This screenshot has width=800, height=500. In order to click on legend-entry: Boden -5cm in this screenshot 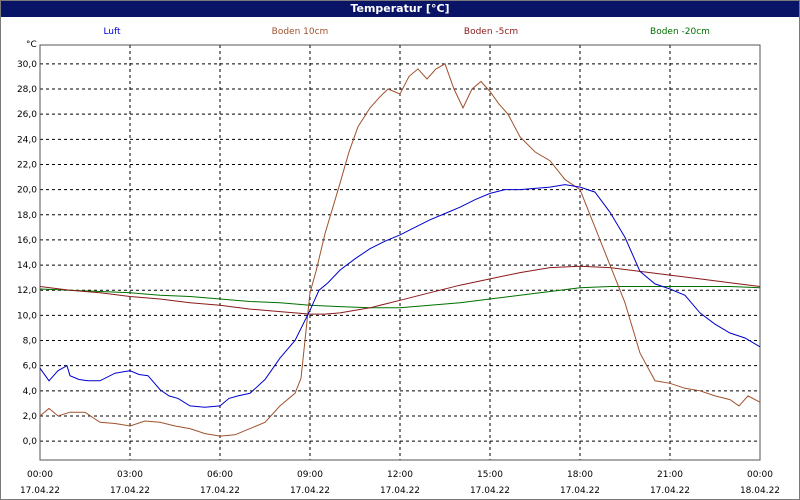, I will do `click(491, 32)`.